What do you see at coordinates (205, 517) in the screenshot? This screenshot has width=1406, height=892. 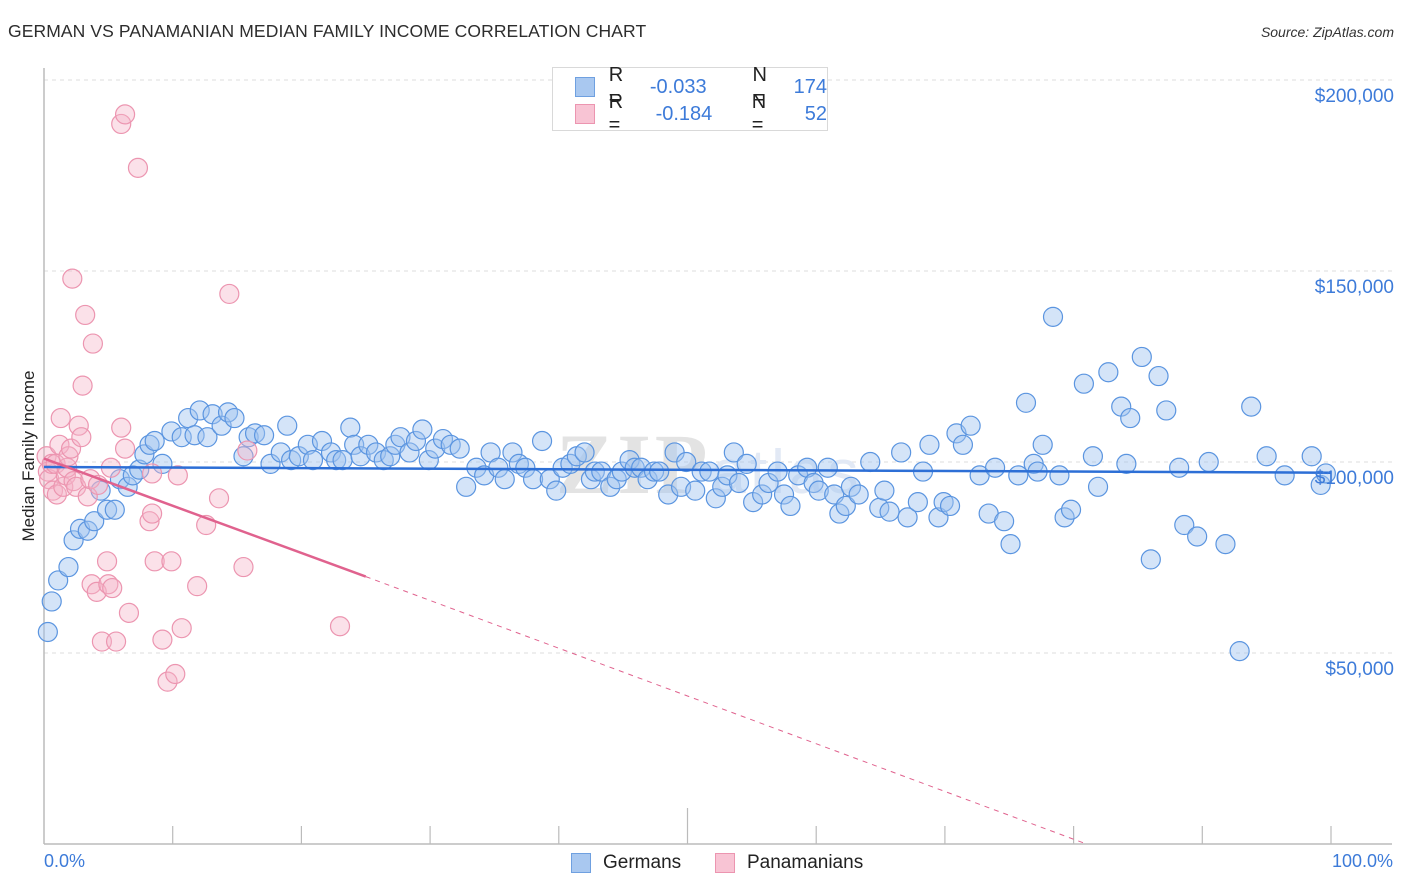 I see `panamanian-trend-line` at bounding box center [205, 517].